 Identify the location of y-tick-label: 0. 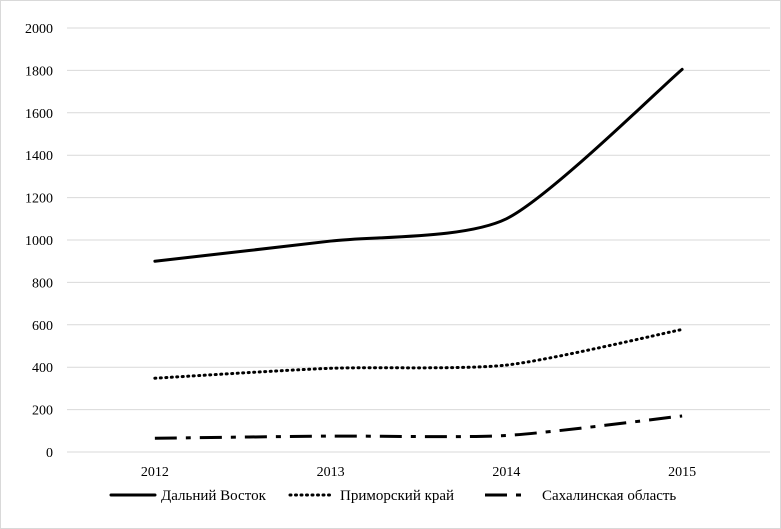
(49, 453).